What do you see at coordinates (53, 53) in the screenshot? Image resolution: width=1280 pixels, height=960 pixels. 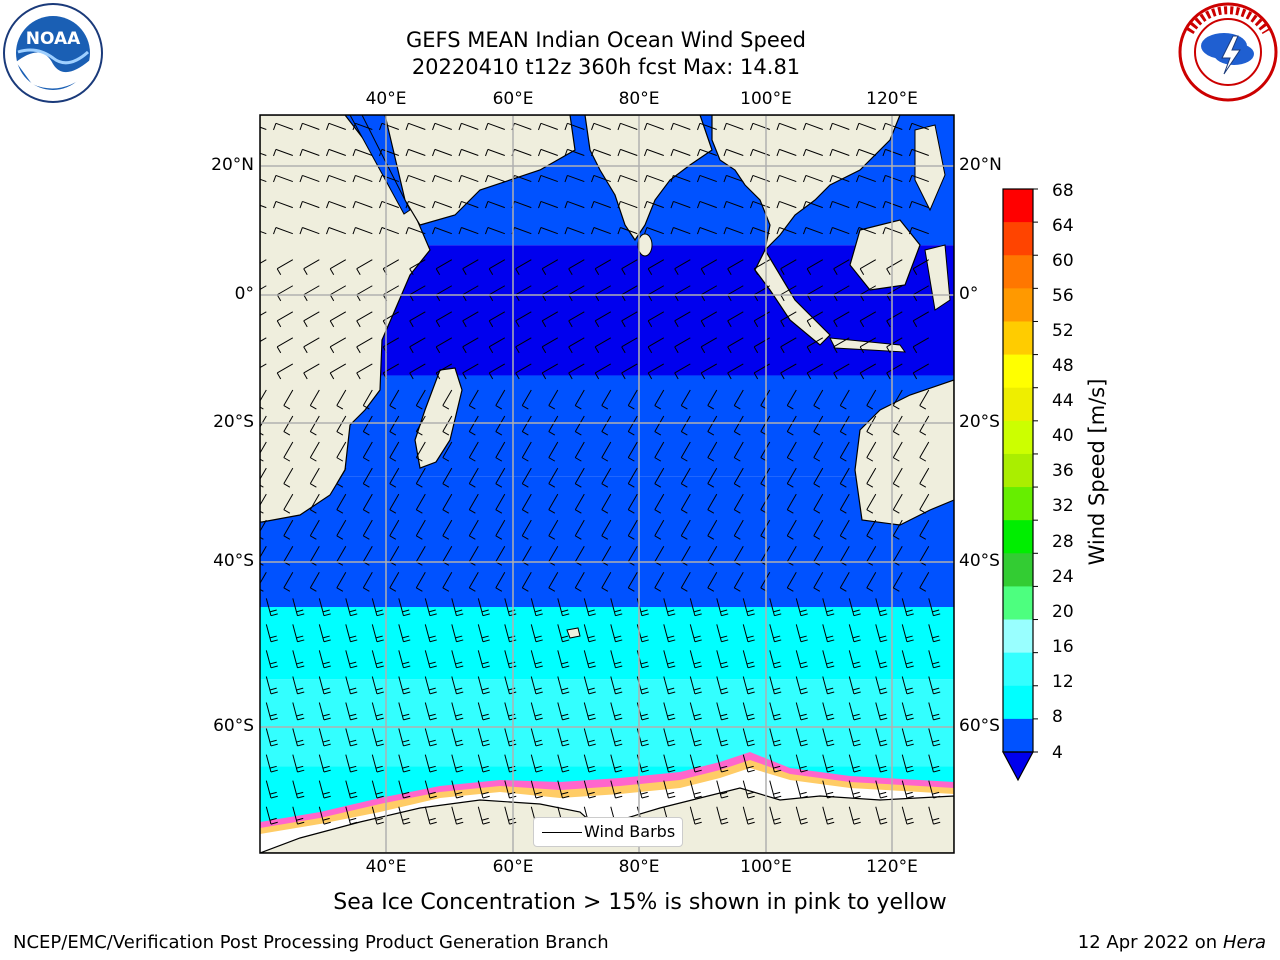 I see `noaa-logo-icon: NOAA` at bounding box center [53, 53].